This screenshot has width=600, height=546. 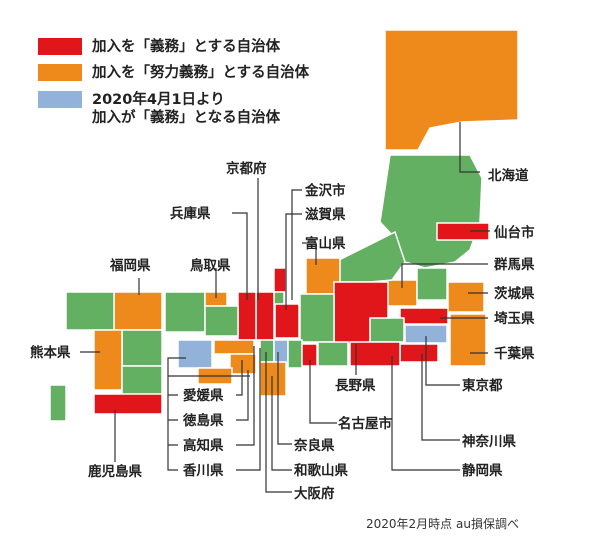 What do you see at coordinates (60, 46) in the screenshot?
I see `legend-swatch-mandatory` at bounding box center [60, 46].